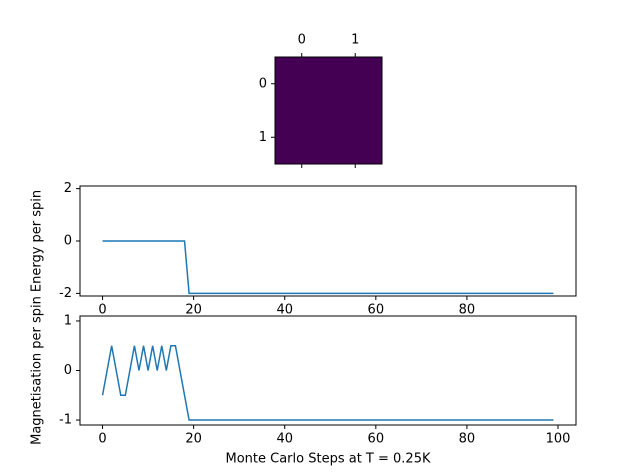 The height and width of the screenshot is (476, 640). I want to click on y-tick-label: -1, so click(65, 420).